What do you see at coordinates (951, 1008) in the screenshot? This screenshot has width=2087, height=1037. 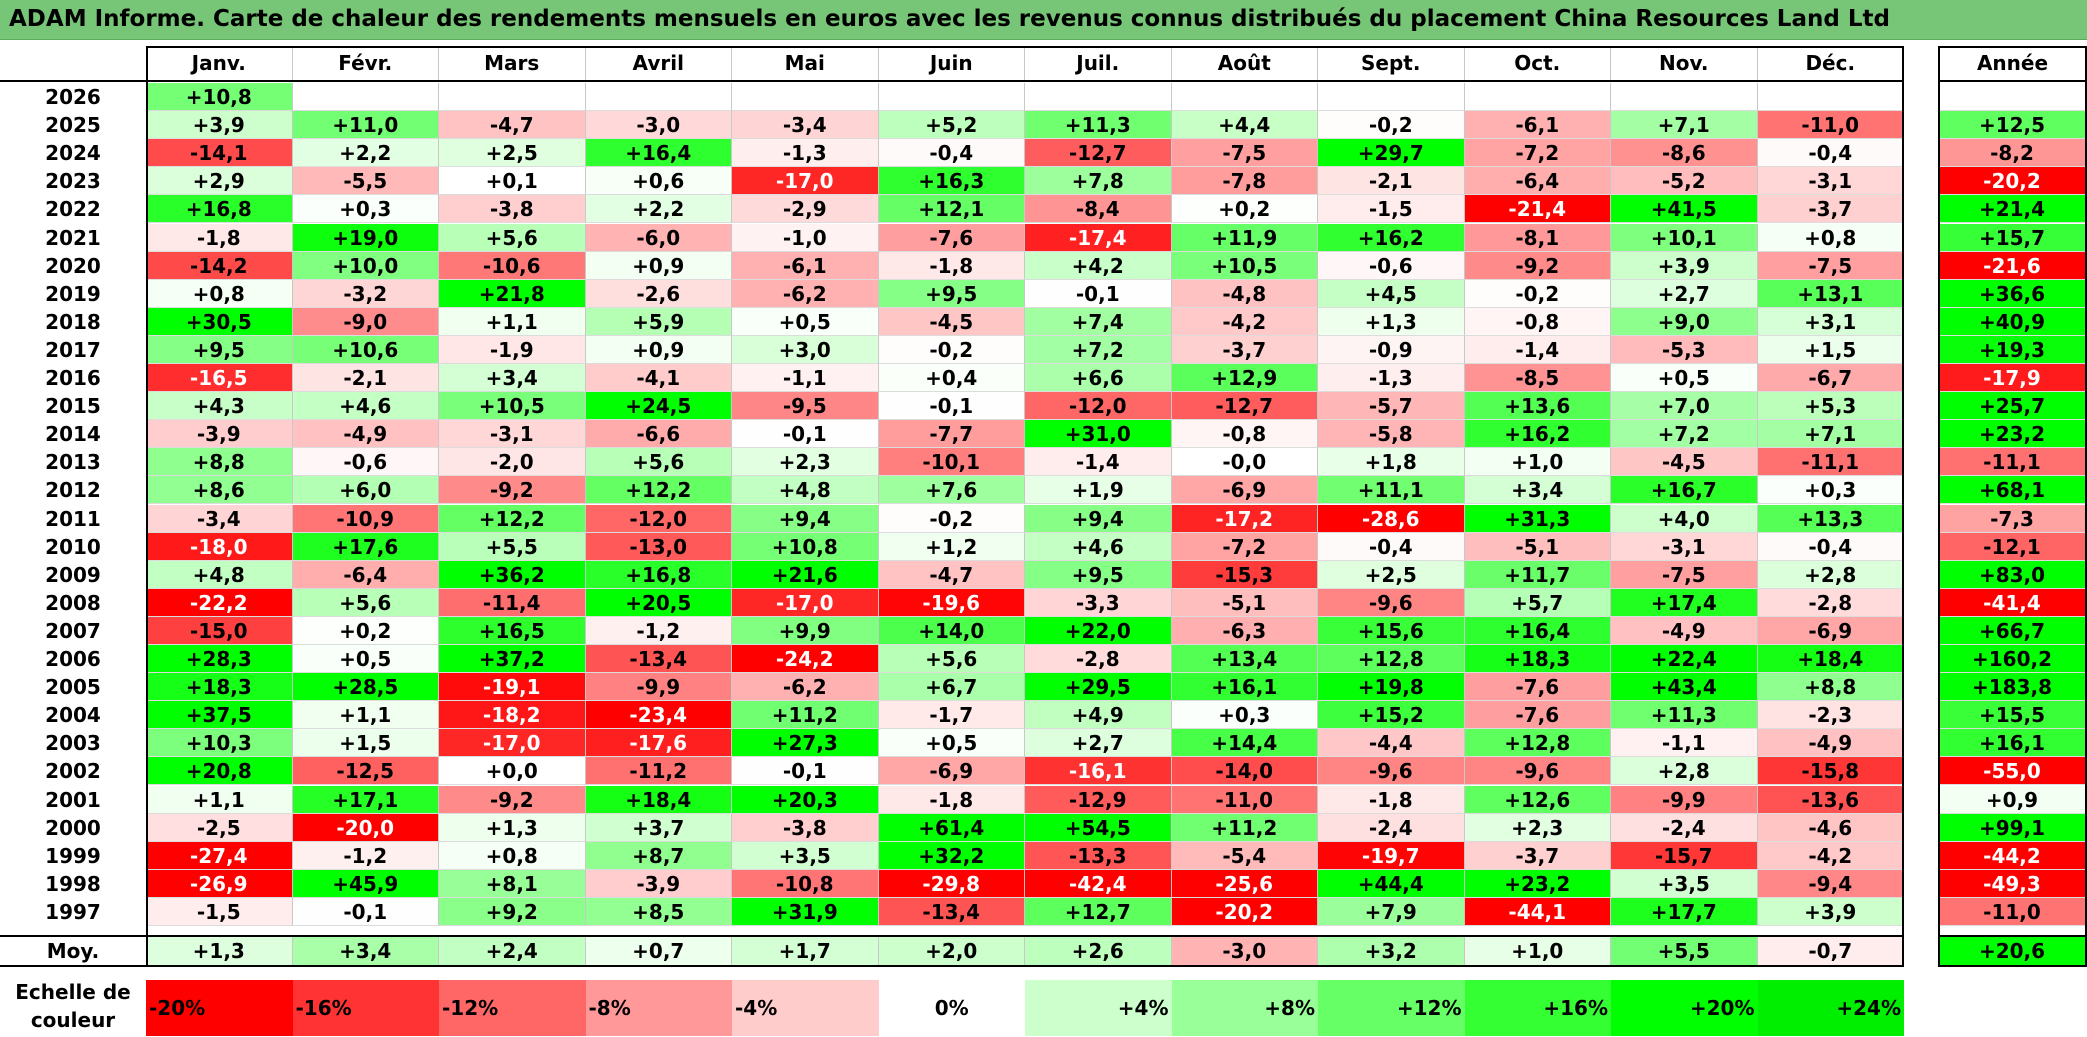 I see `color-scale-swatch: 0%` at bounding box center [951, 1008].